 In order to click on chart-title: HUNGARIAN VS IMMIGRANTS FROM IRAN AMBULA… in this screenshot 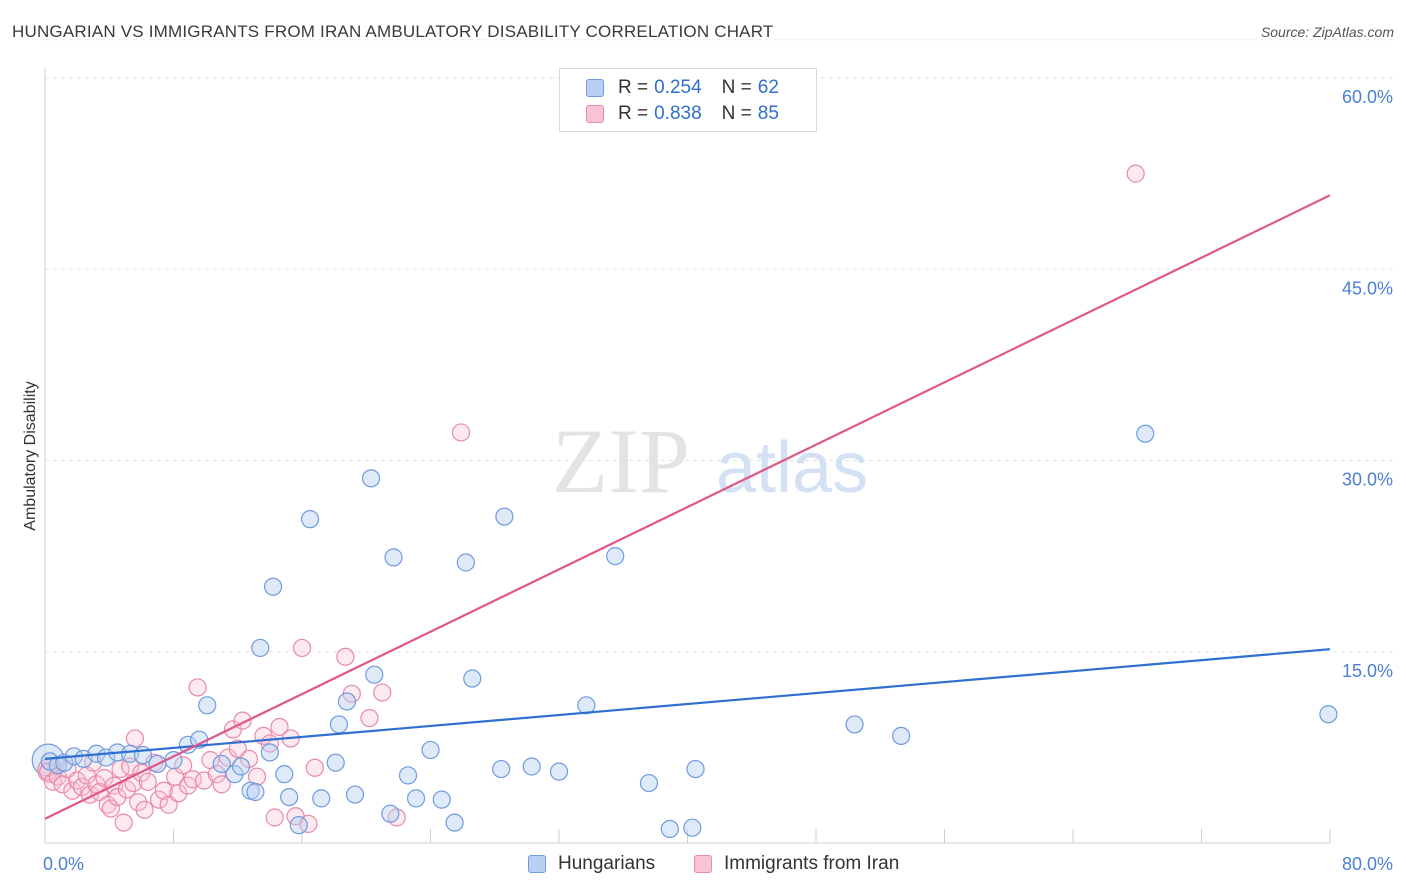, I will do `click(393, 31)`.